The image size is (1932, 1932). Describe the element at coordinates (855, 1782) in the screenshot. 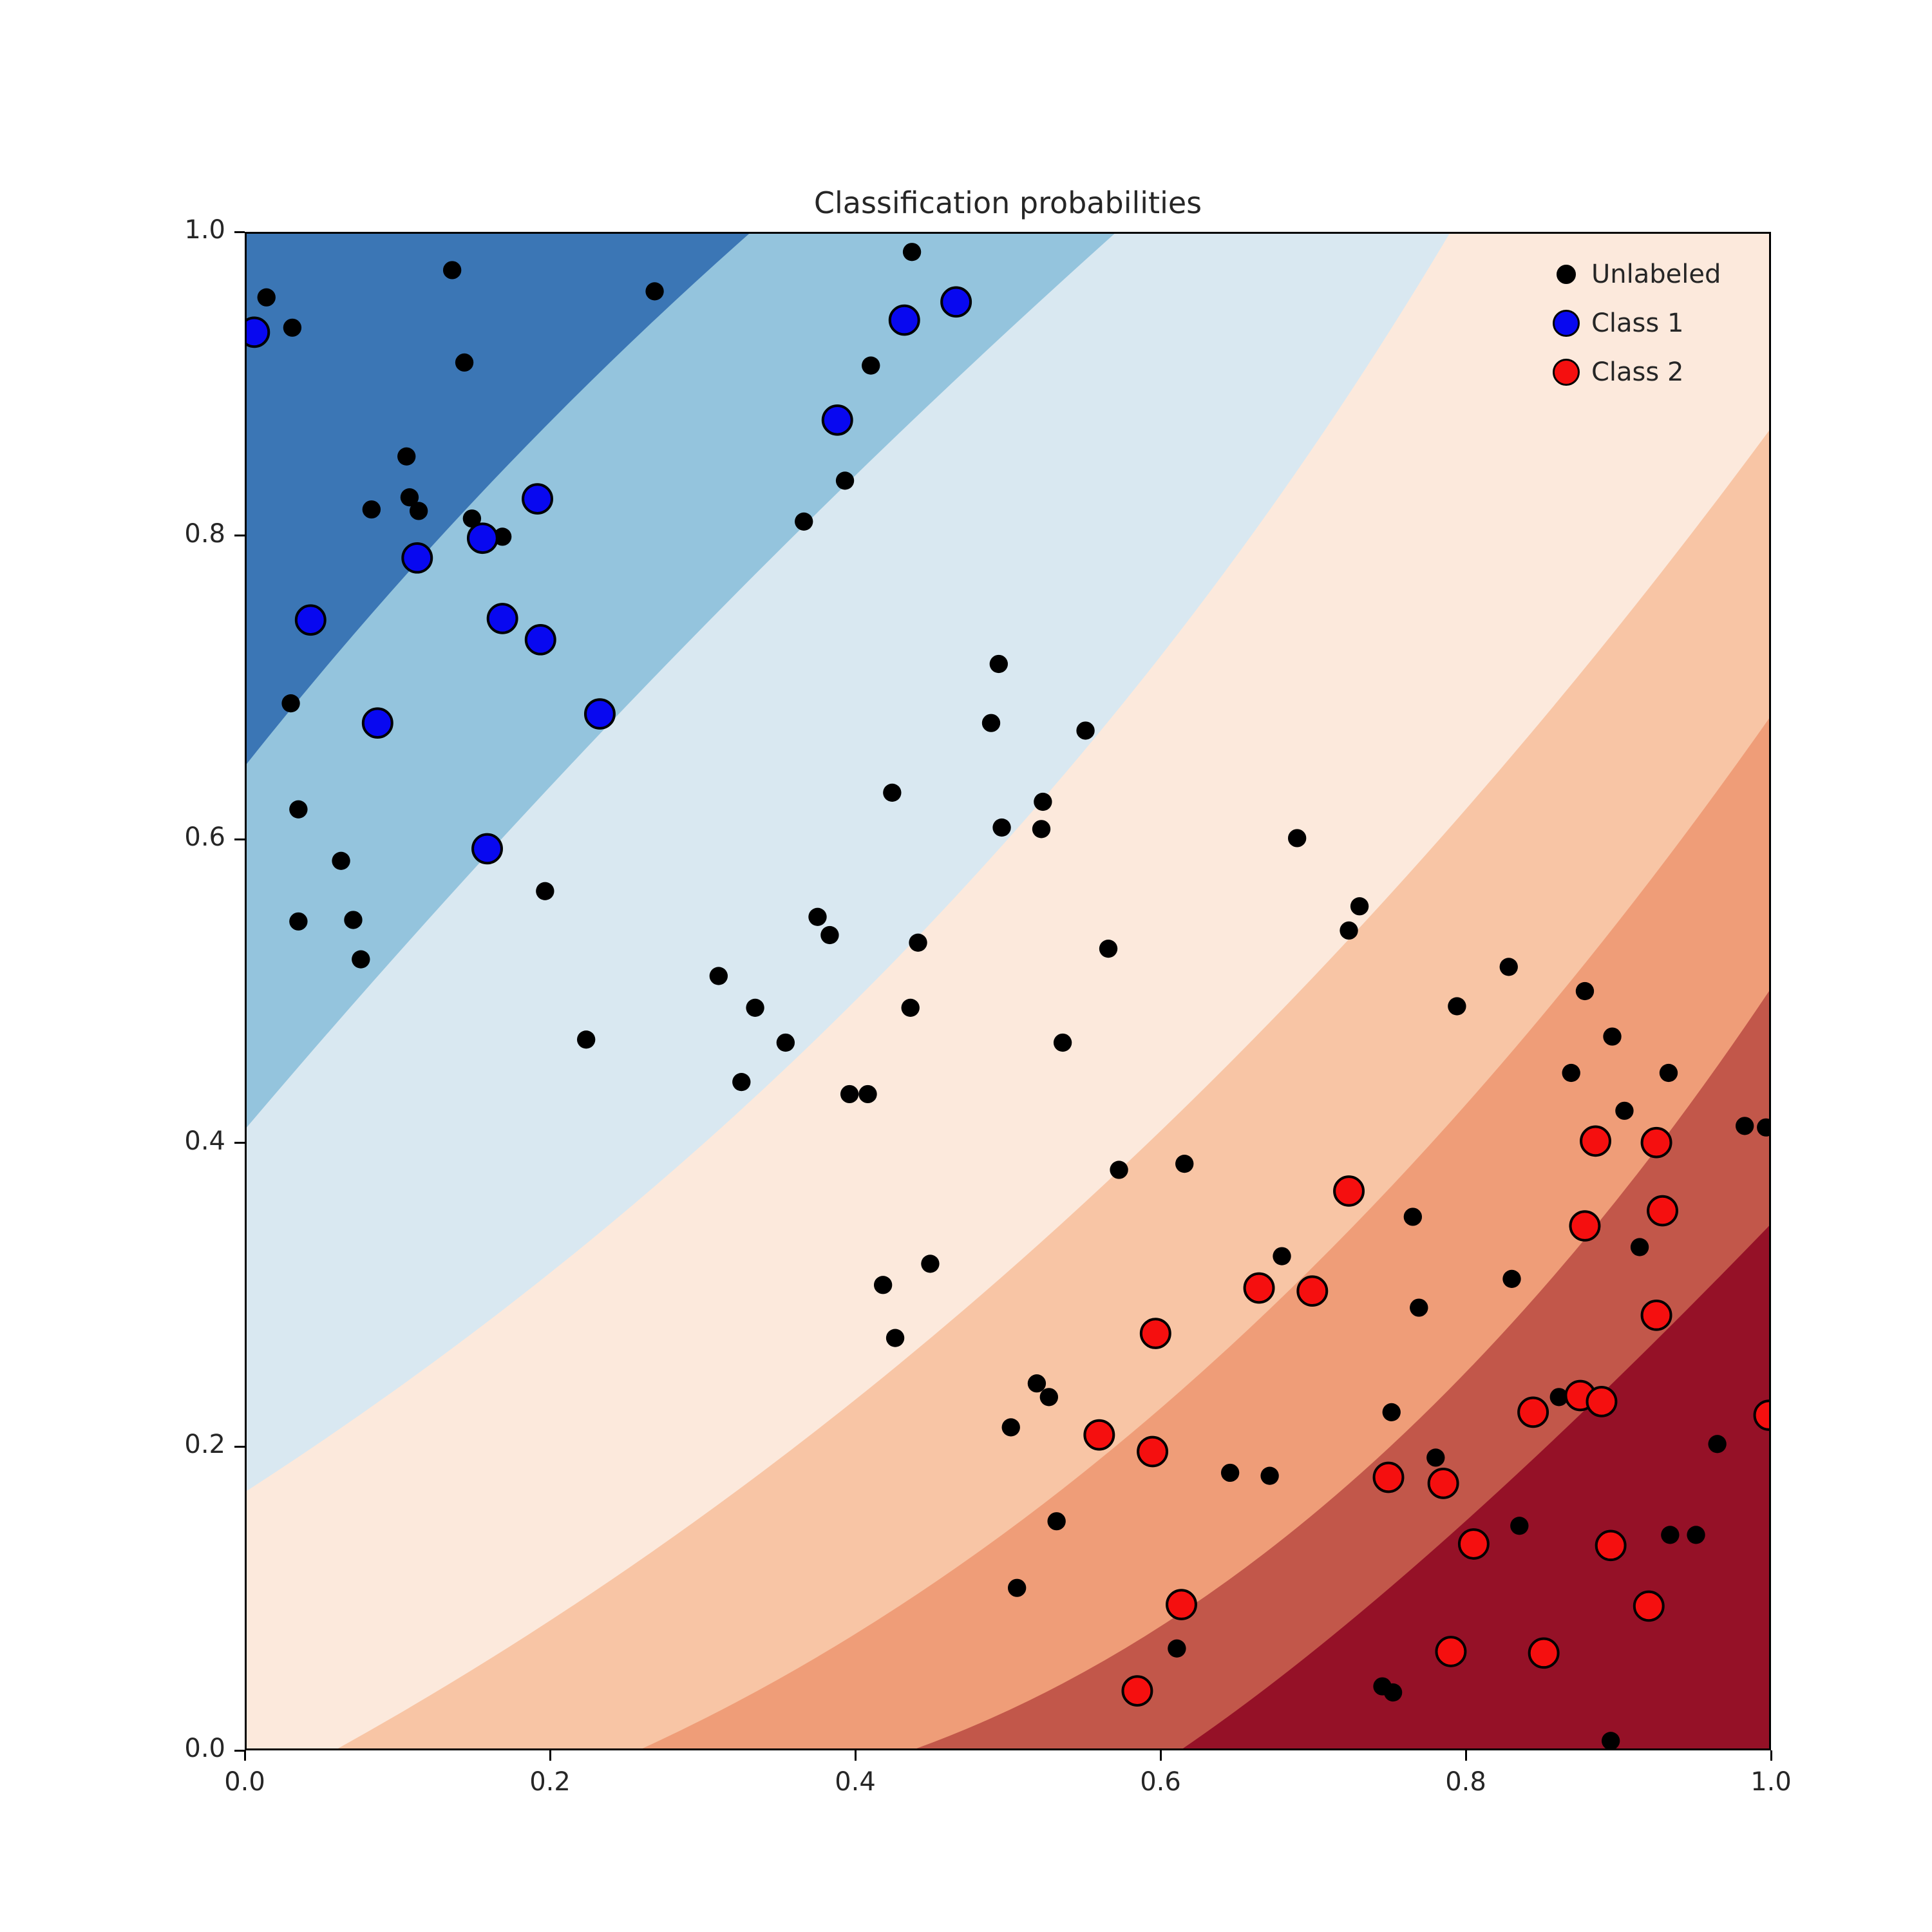

I see `x-tick-label: 0.4` at that location.